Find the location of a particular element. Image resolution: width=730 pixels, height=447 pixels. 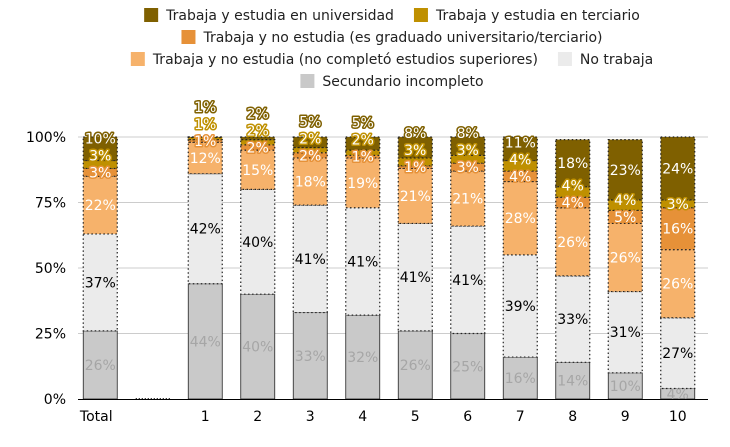

x-tick-label: 4 is located at coordinates (362, 417).